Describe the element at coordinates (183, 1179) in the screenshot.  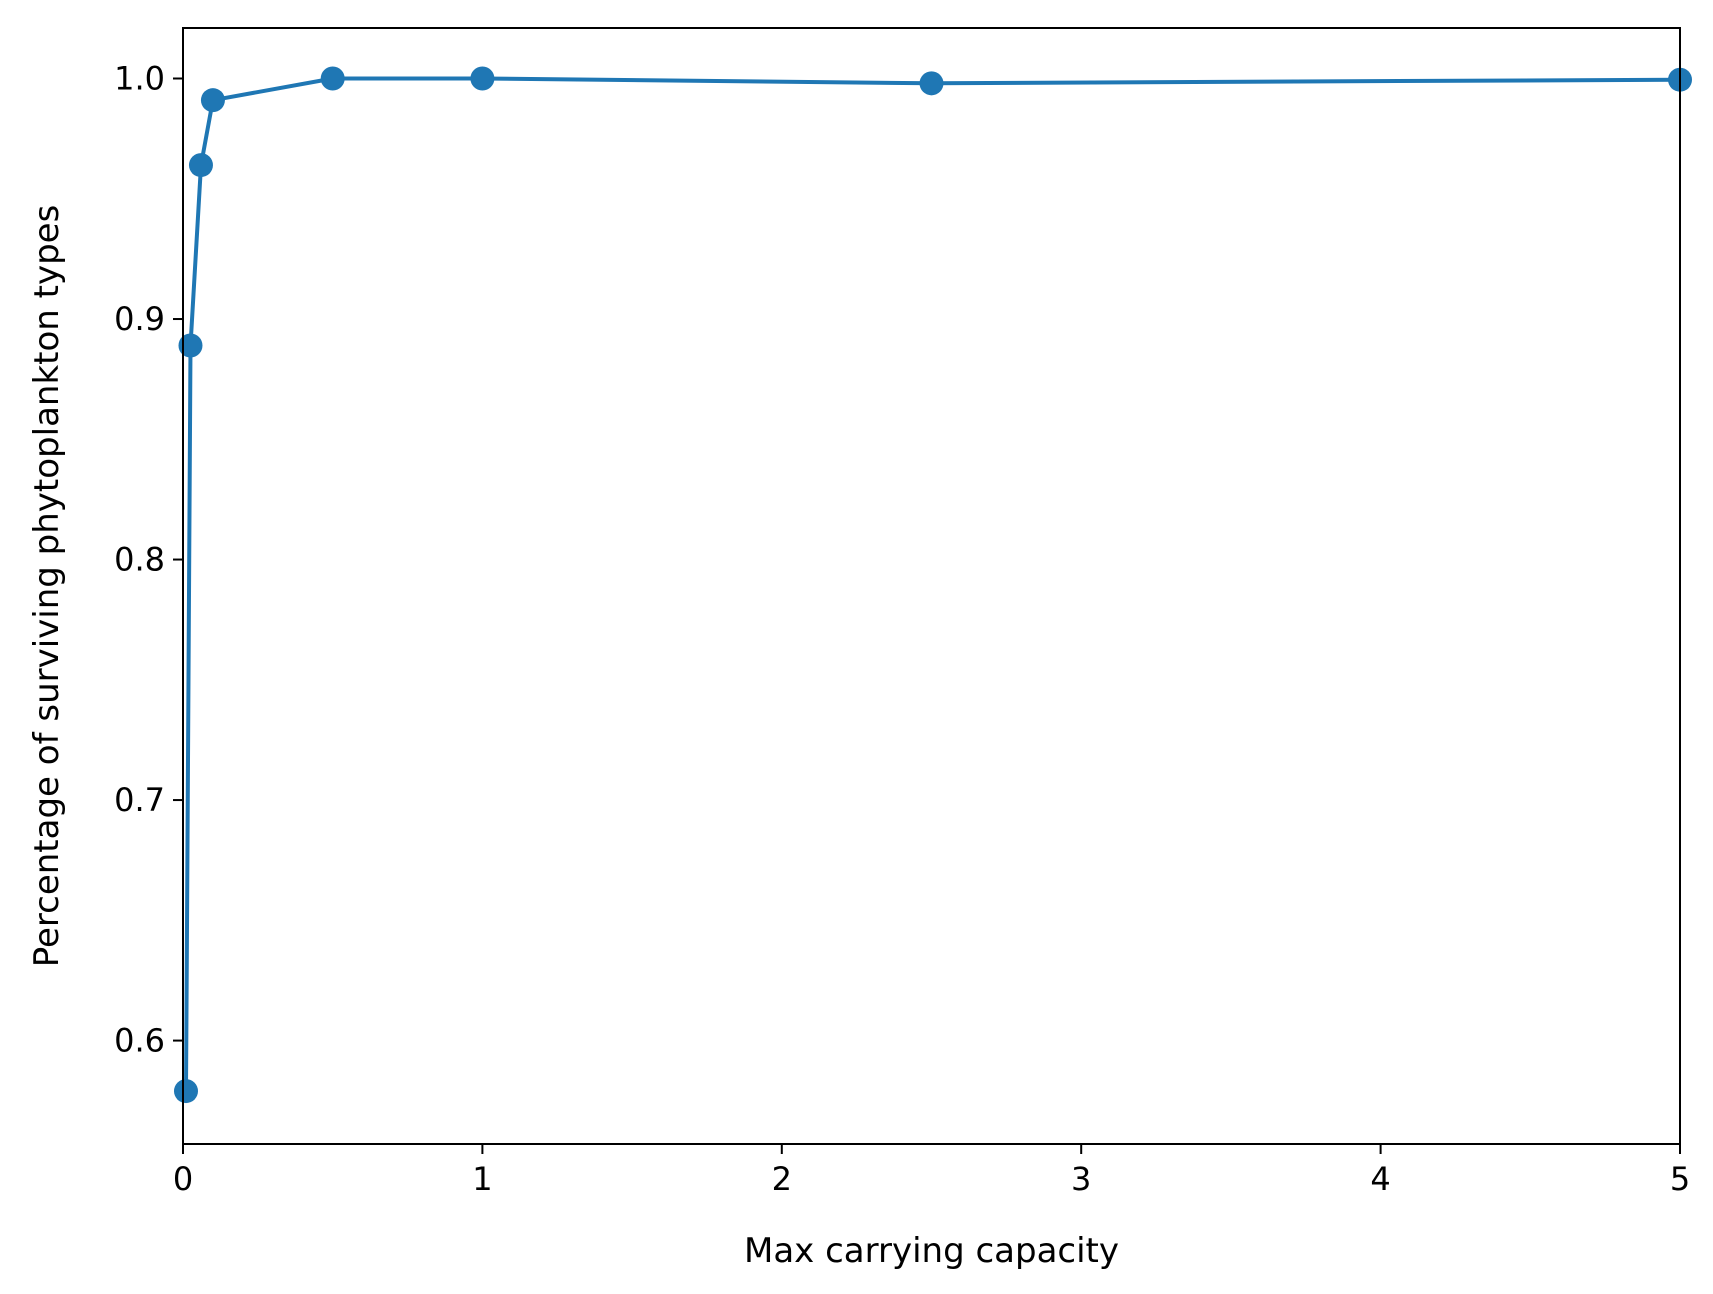
I see `x-tick-label: 0` at that location.